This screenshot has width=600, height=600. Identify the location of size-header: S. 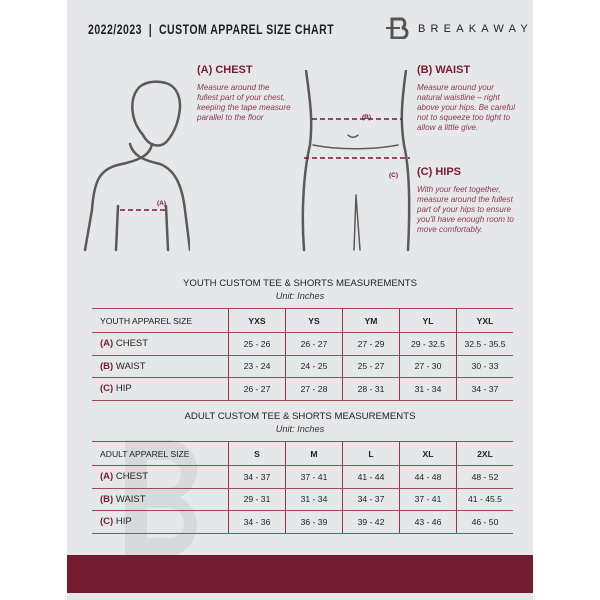
(257, 453).